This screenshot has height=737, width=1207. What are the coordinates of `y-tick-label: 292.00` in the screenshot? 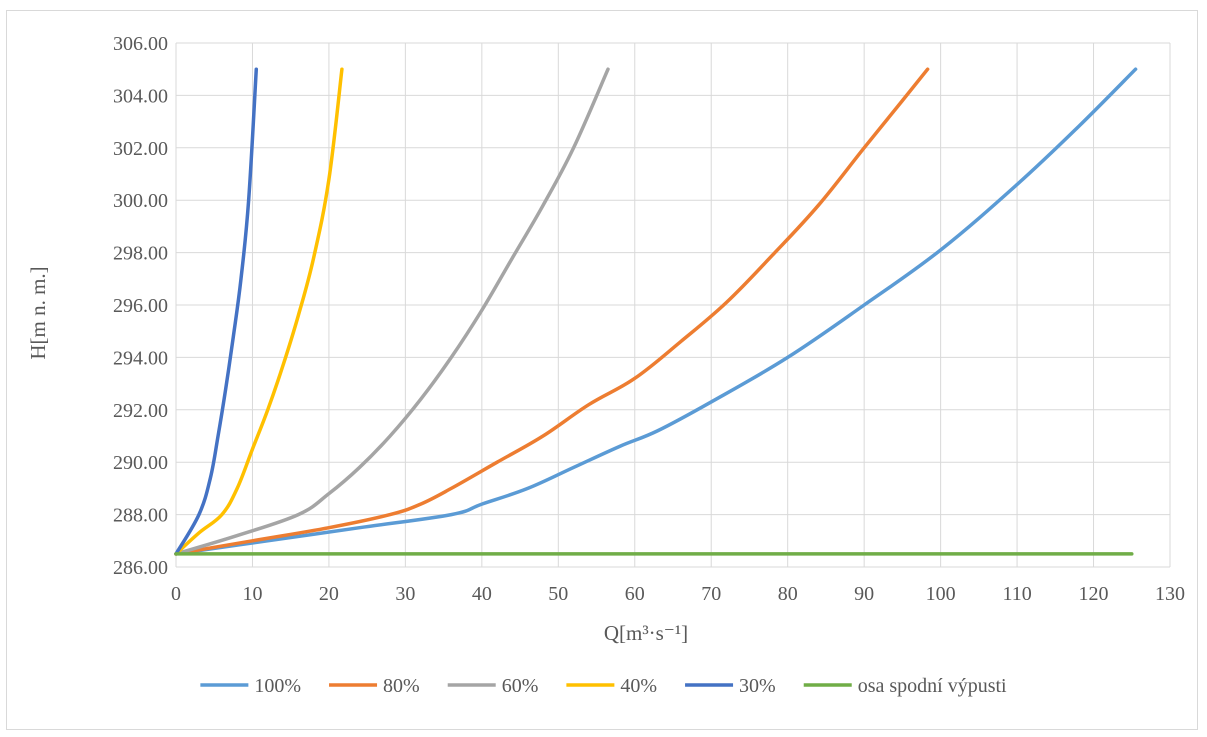 It's located at (140, 411).